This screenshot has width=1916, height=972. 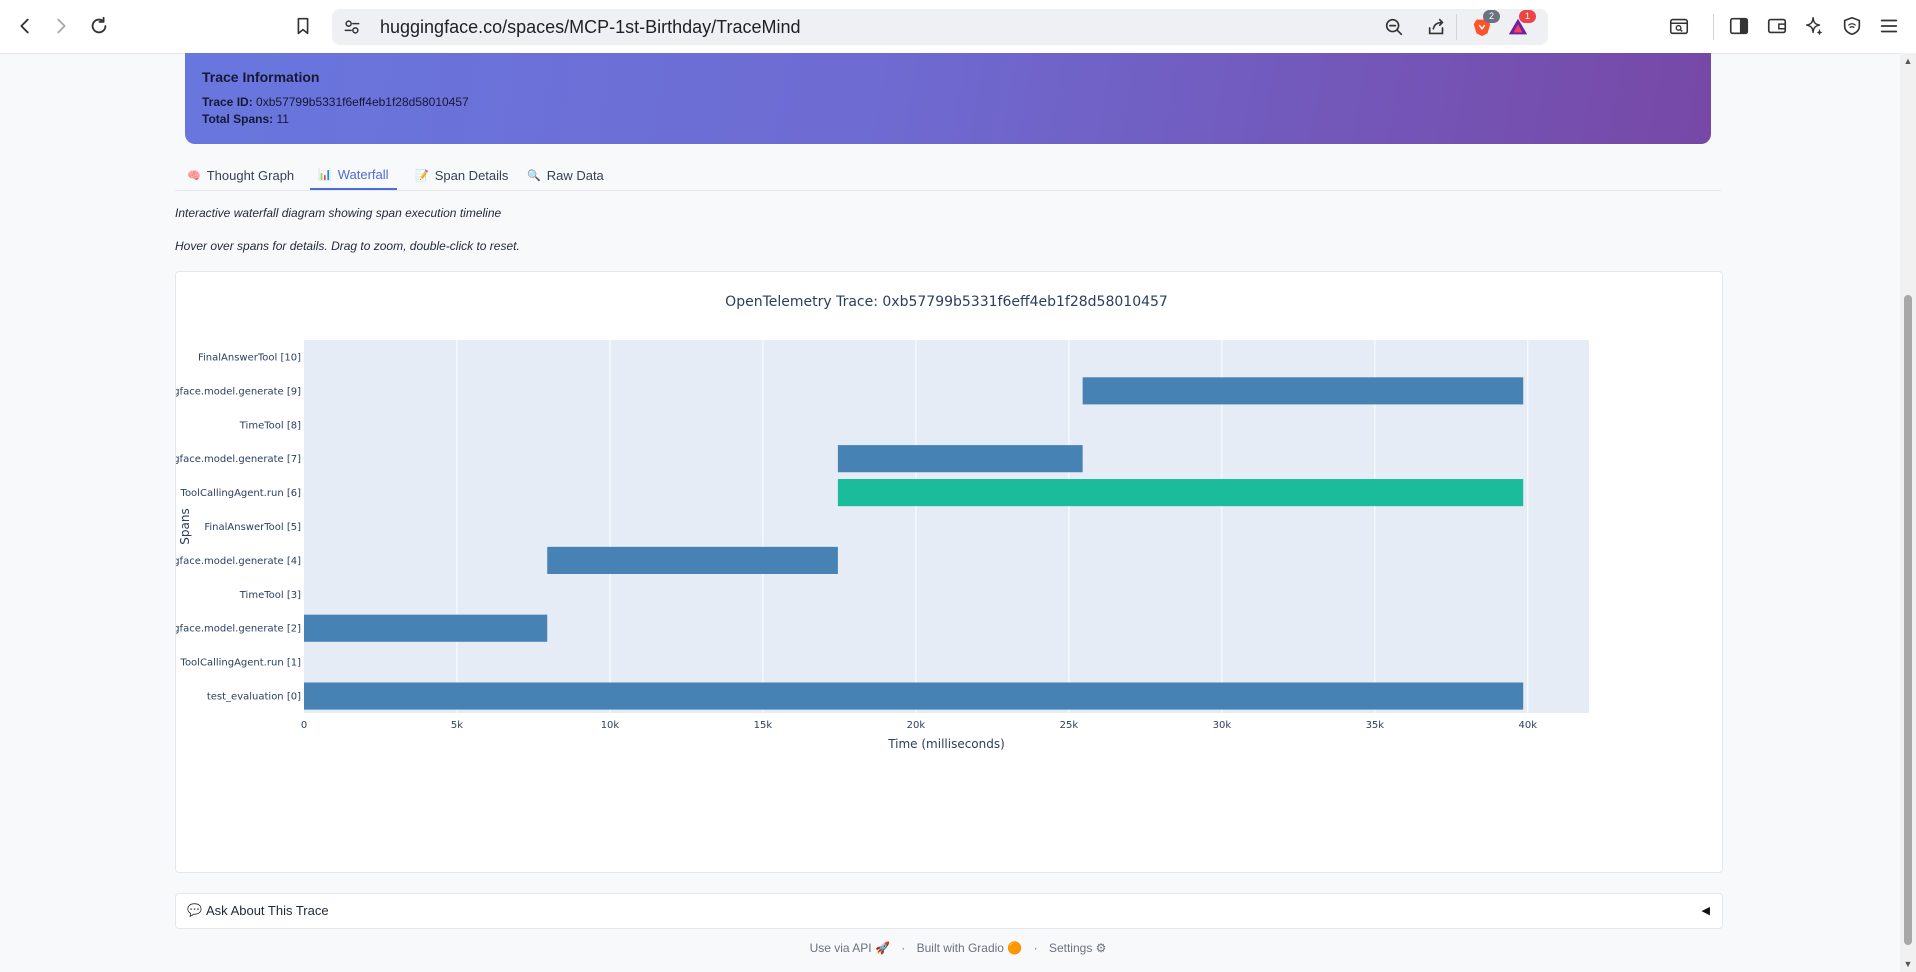 I want to click on toolbar-divider, so click(x=1713, y=27).